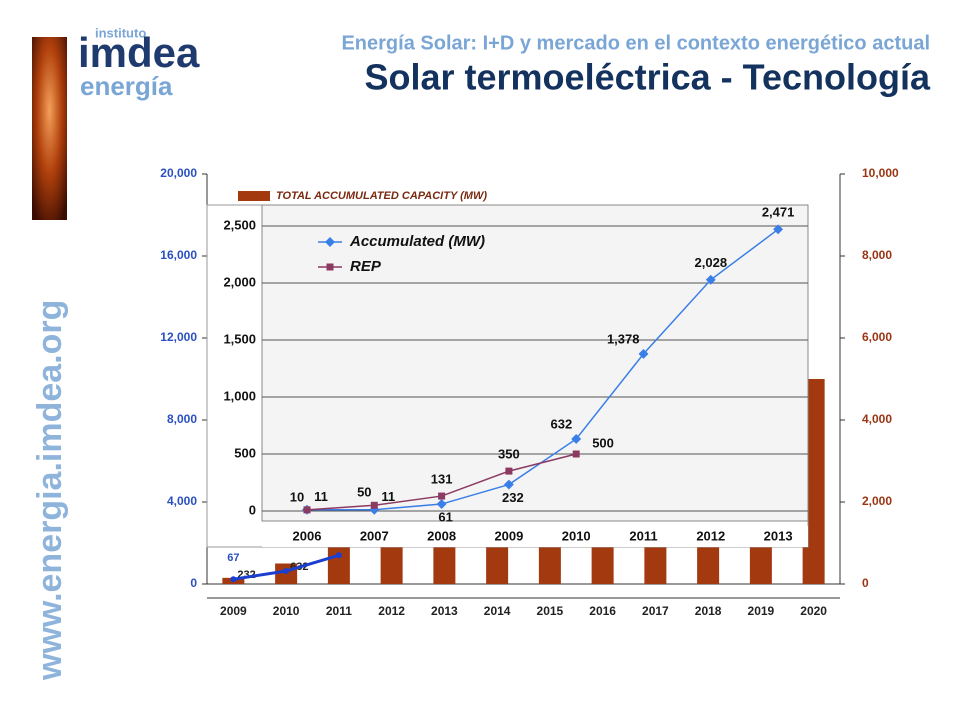  What do you see at coordinates (441, 535) in the screenshot?
I see `x-tick-label: 2008` at bounding box center [441, 535].